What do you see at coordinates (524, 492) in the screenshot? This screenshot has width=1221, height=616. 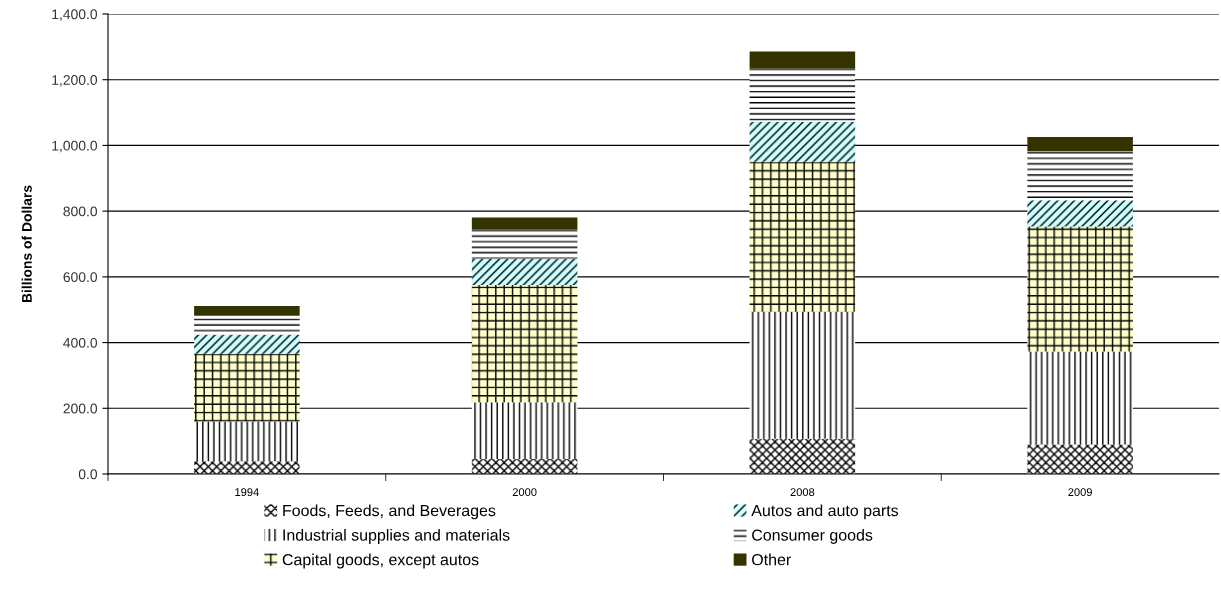 I see `x-tick-label: 2000` at bounding box center [524, 492].